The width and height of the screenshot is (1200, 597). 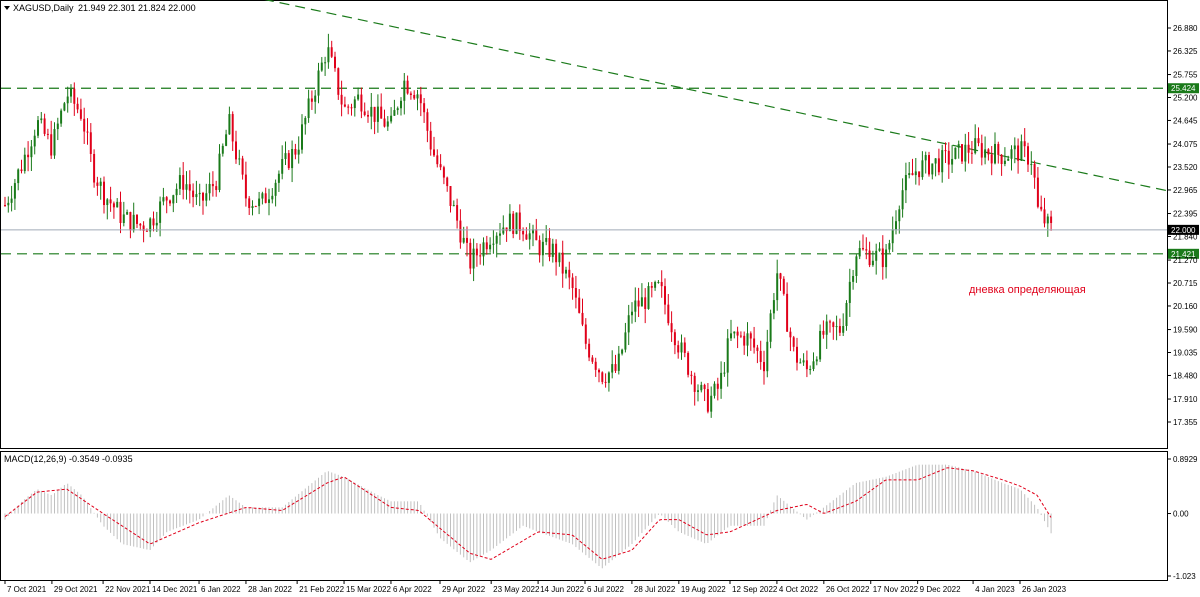 What do you see at coordinates (1185, 422) in the screenshot?
I see `price-tick-label: 17.355` at bounding box center [1185, 422].